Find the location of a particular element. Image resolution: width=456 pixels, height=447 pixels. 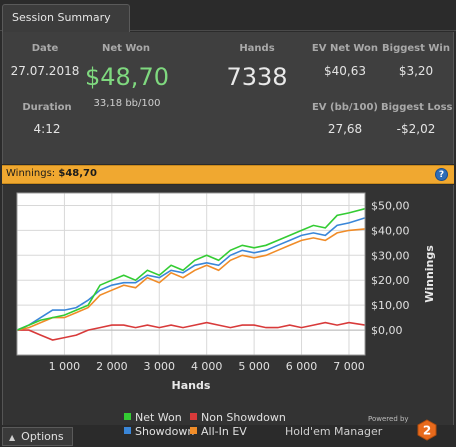

x-tick-label: 3 000 is located at coordinates (160, 366).